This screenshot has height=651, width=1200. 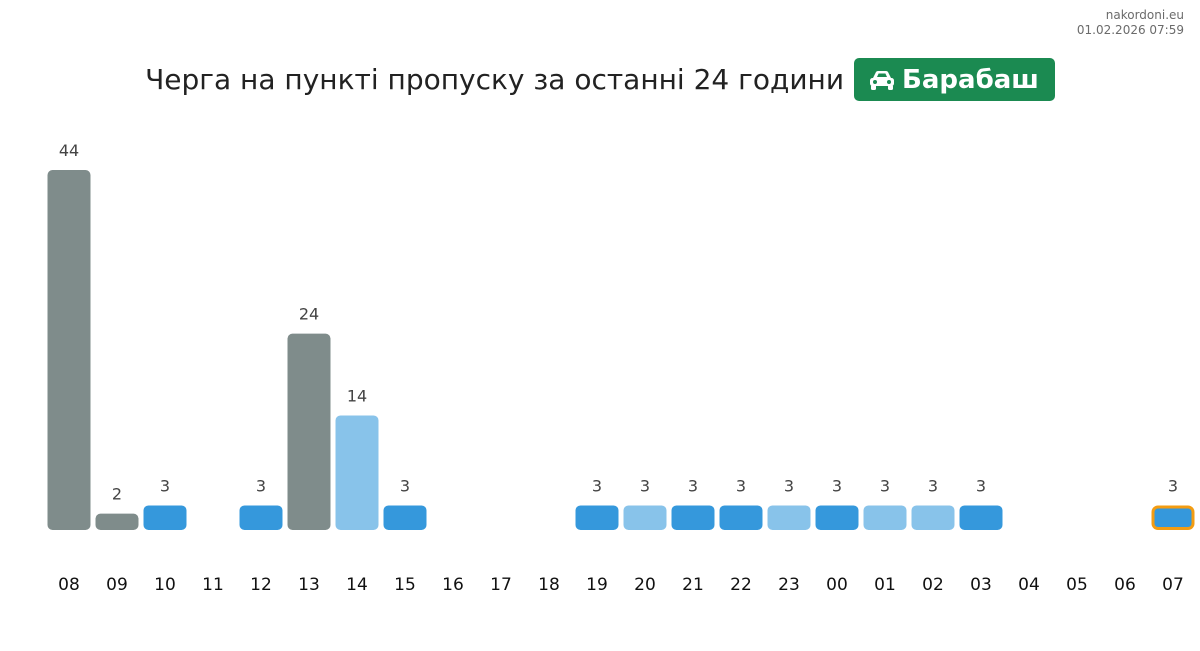 What do you see at coordinates (165, 585) in the screenshot?
I see `hour-label: 10` at bounding box center [165, 585].